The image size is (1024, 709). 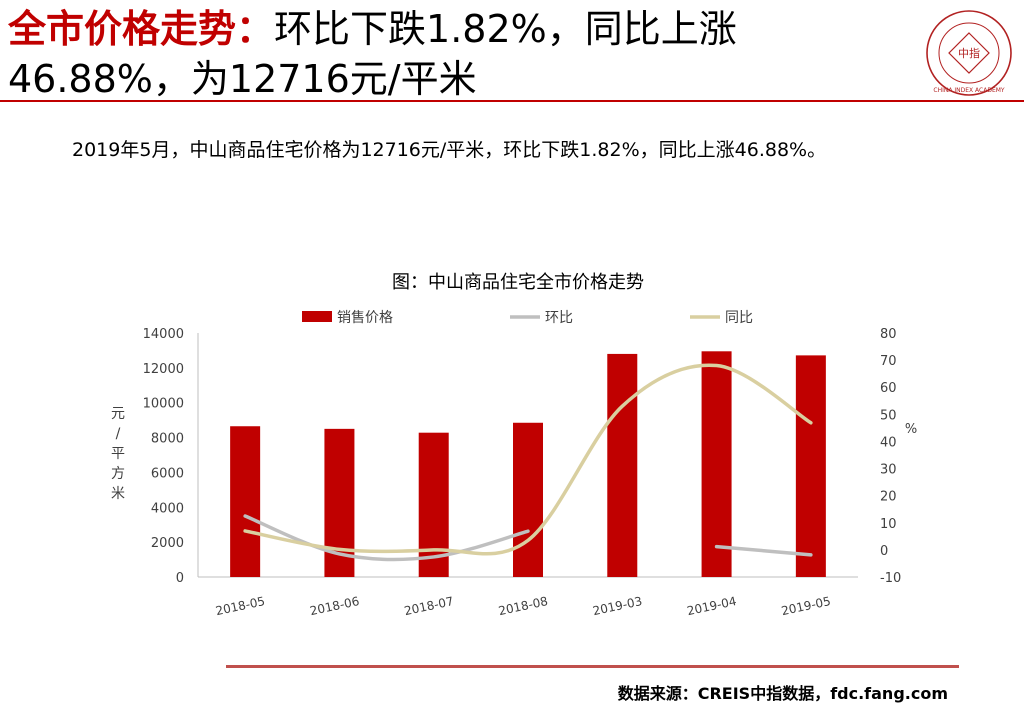 What do you see at coordinates (429, 606) in the screenshot?
I see `x-tick-label: 2018-07` at bounding box center [429, 606].